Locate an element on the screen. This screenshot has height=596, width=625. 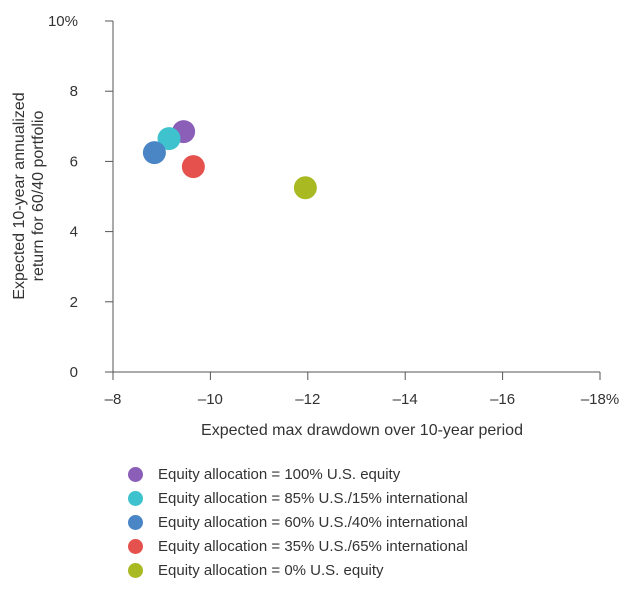
legend-label: Equity allocation = 0% U.S. equity is located at coordinates (271, 570).